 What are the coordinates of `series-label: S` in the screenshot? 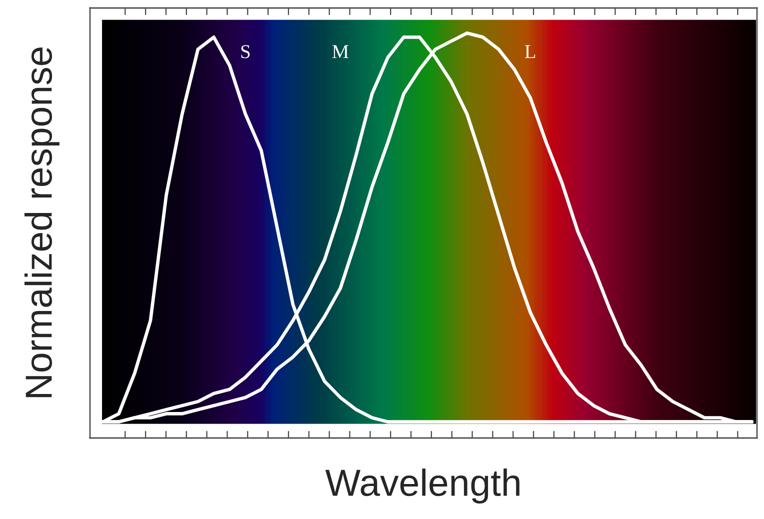 It's located at (245, 51).